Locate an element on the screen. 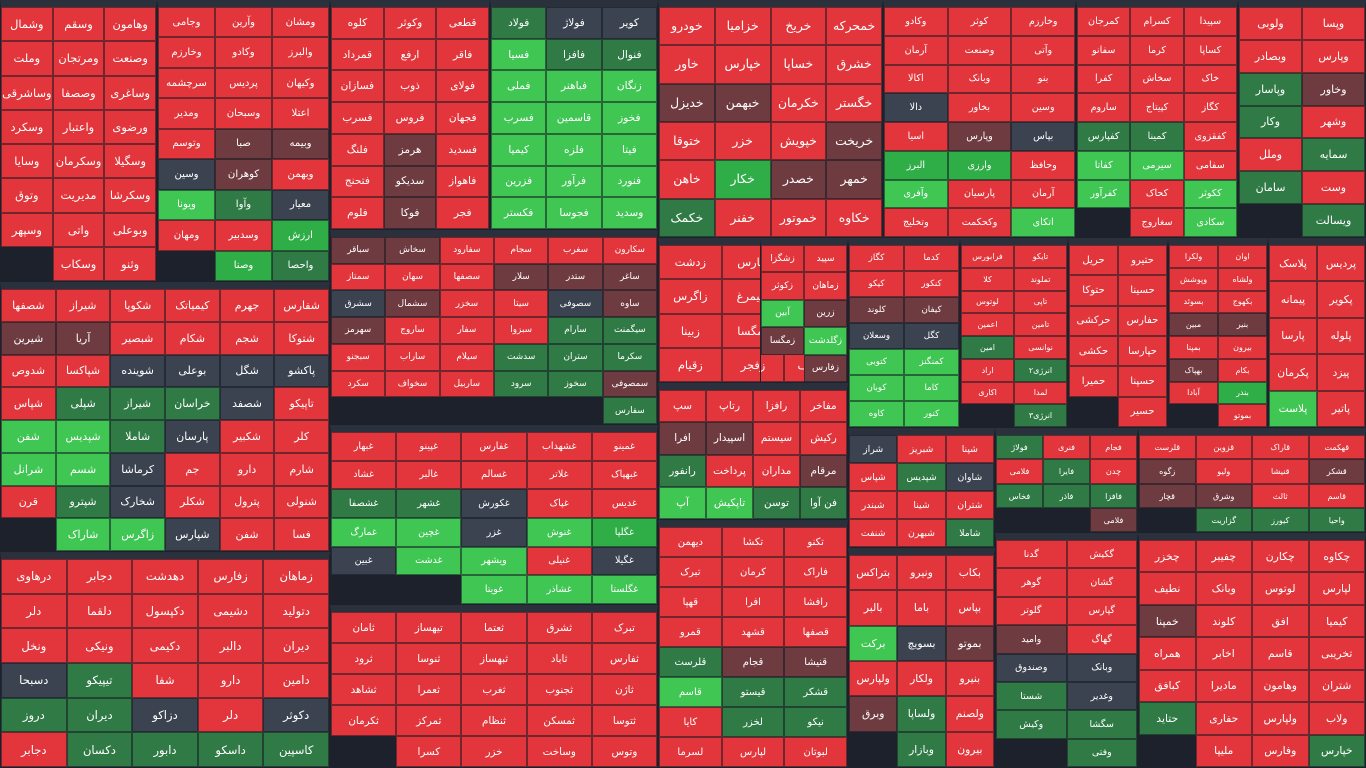  stock-tile: دلر is located at coordinates (34, 611).